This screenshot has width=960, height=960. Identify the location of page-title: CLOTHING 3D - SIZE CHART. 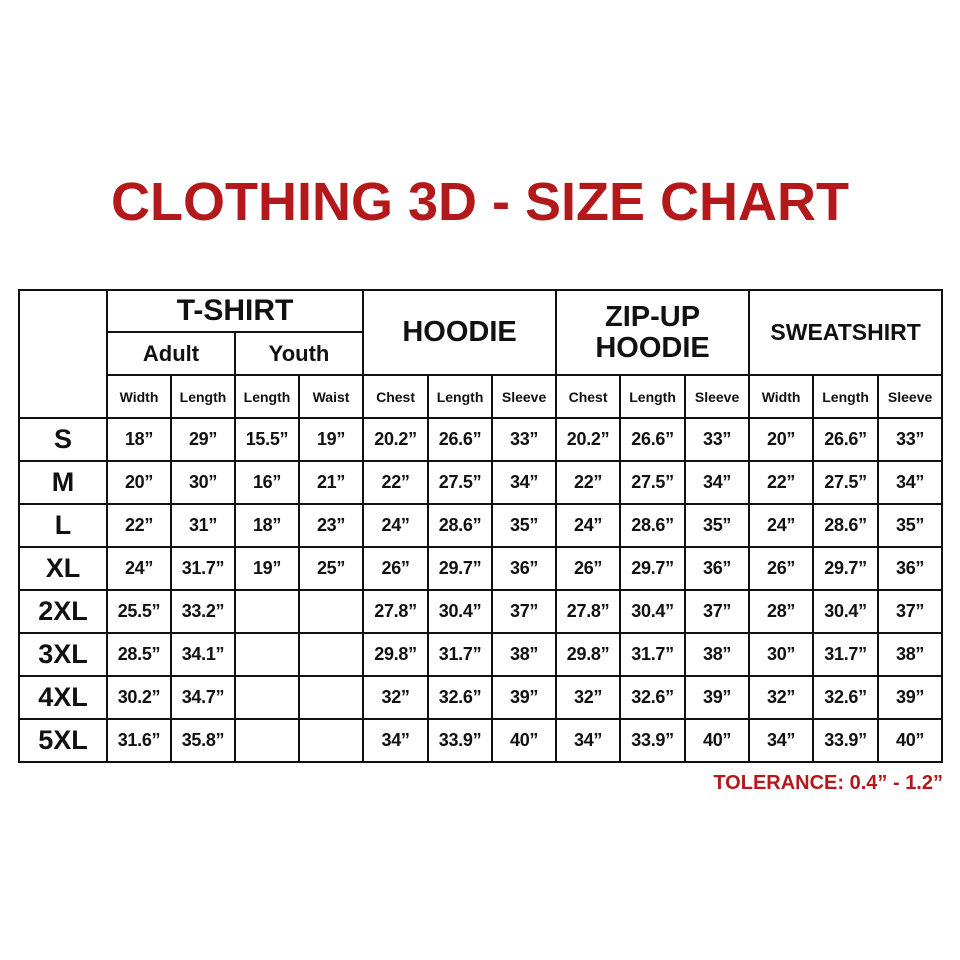
(480, 202).